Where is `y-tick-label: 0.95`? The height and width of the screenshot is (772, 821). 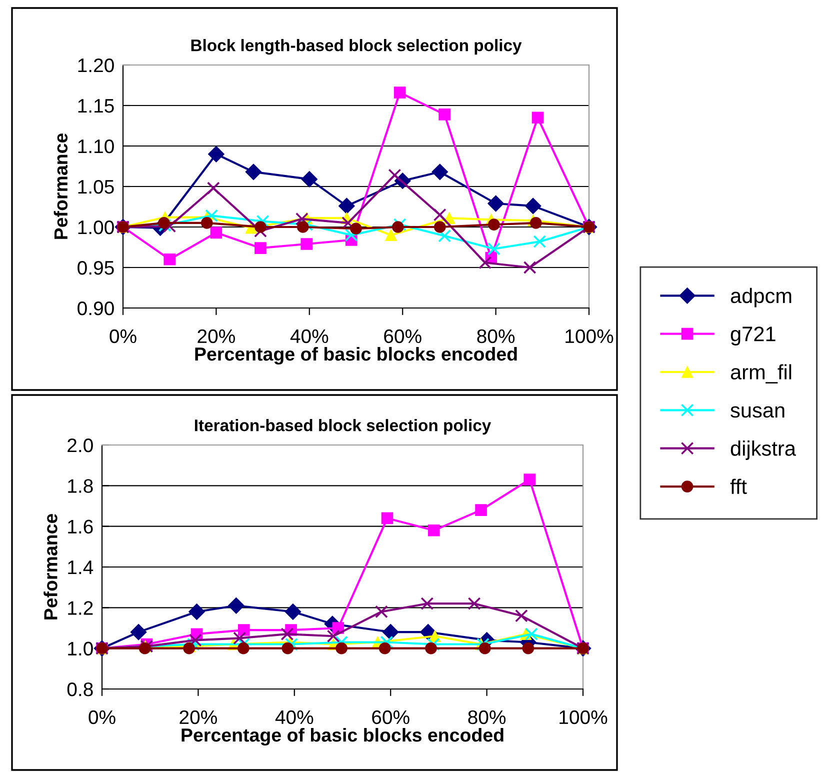
y-tick-label: 0.95 is located at coordinates (96, 267).